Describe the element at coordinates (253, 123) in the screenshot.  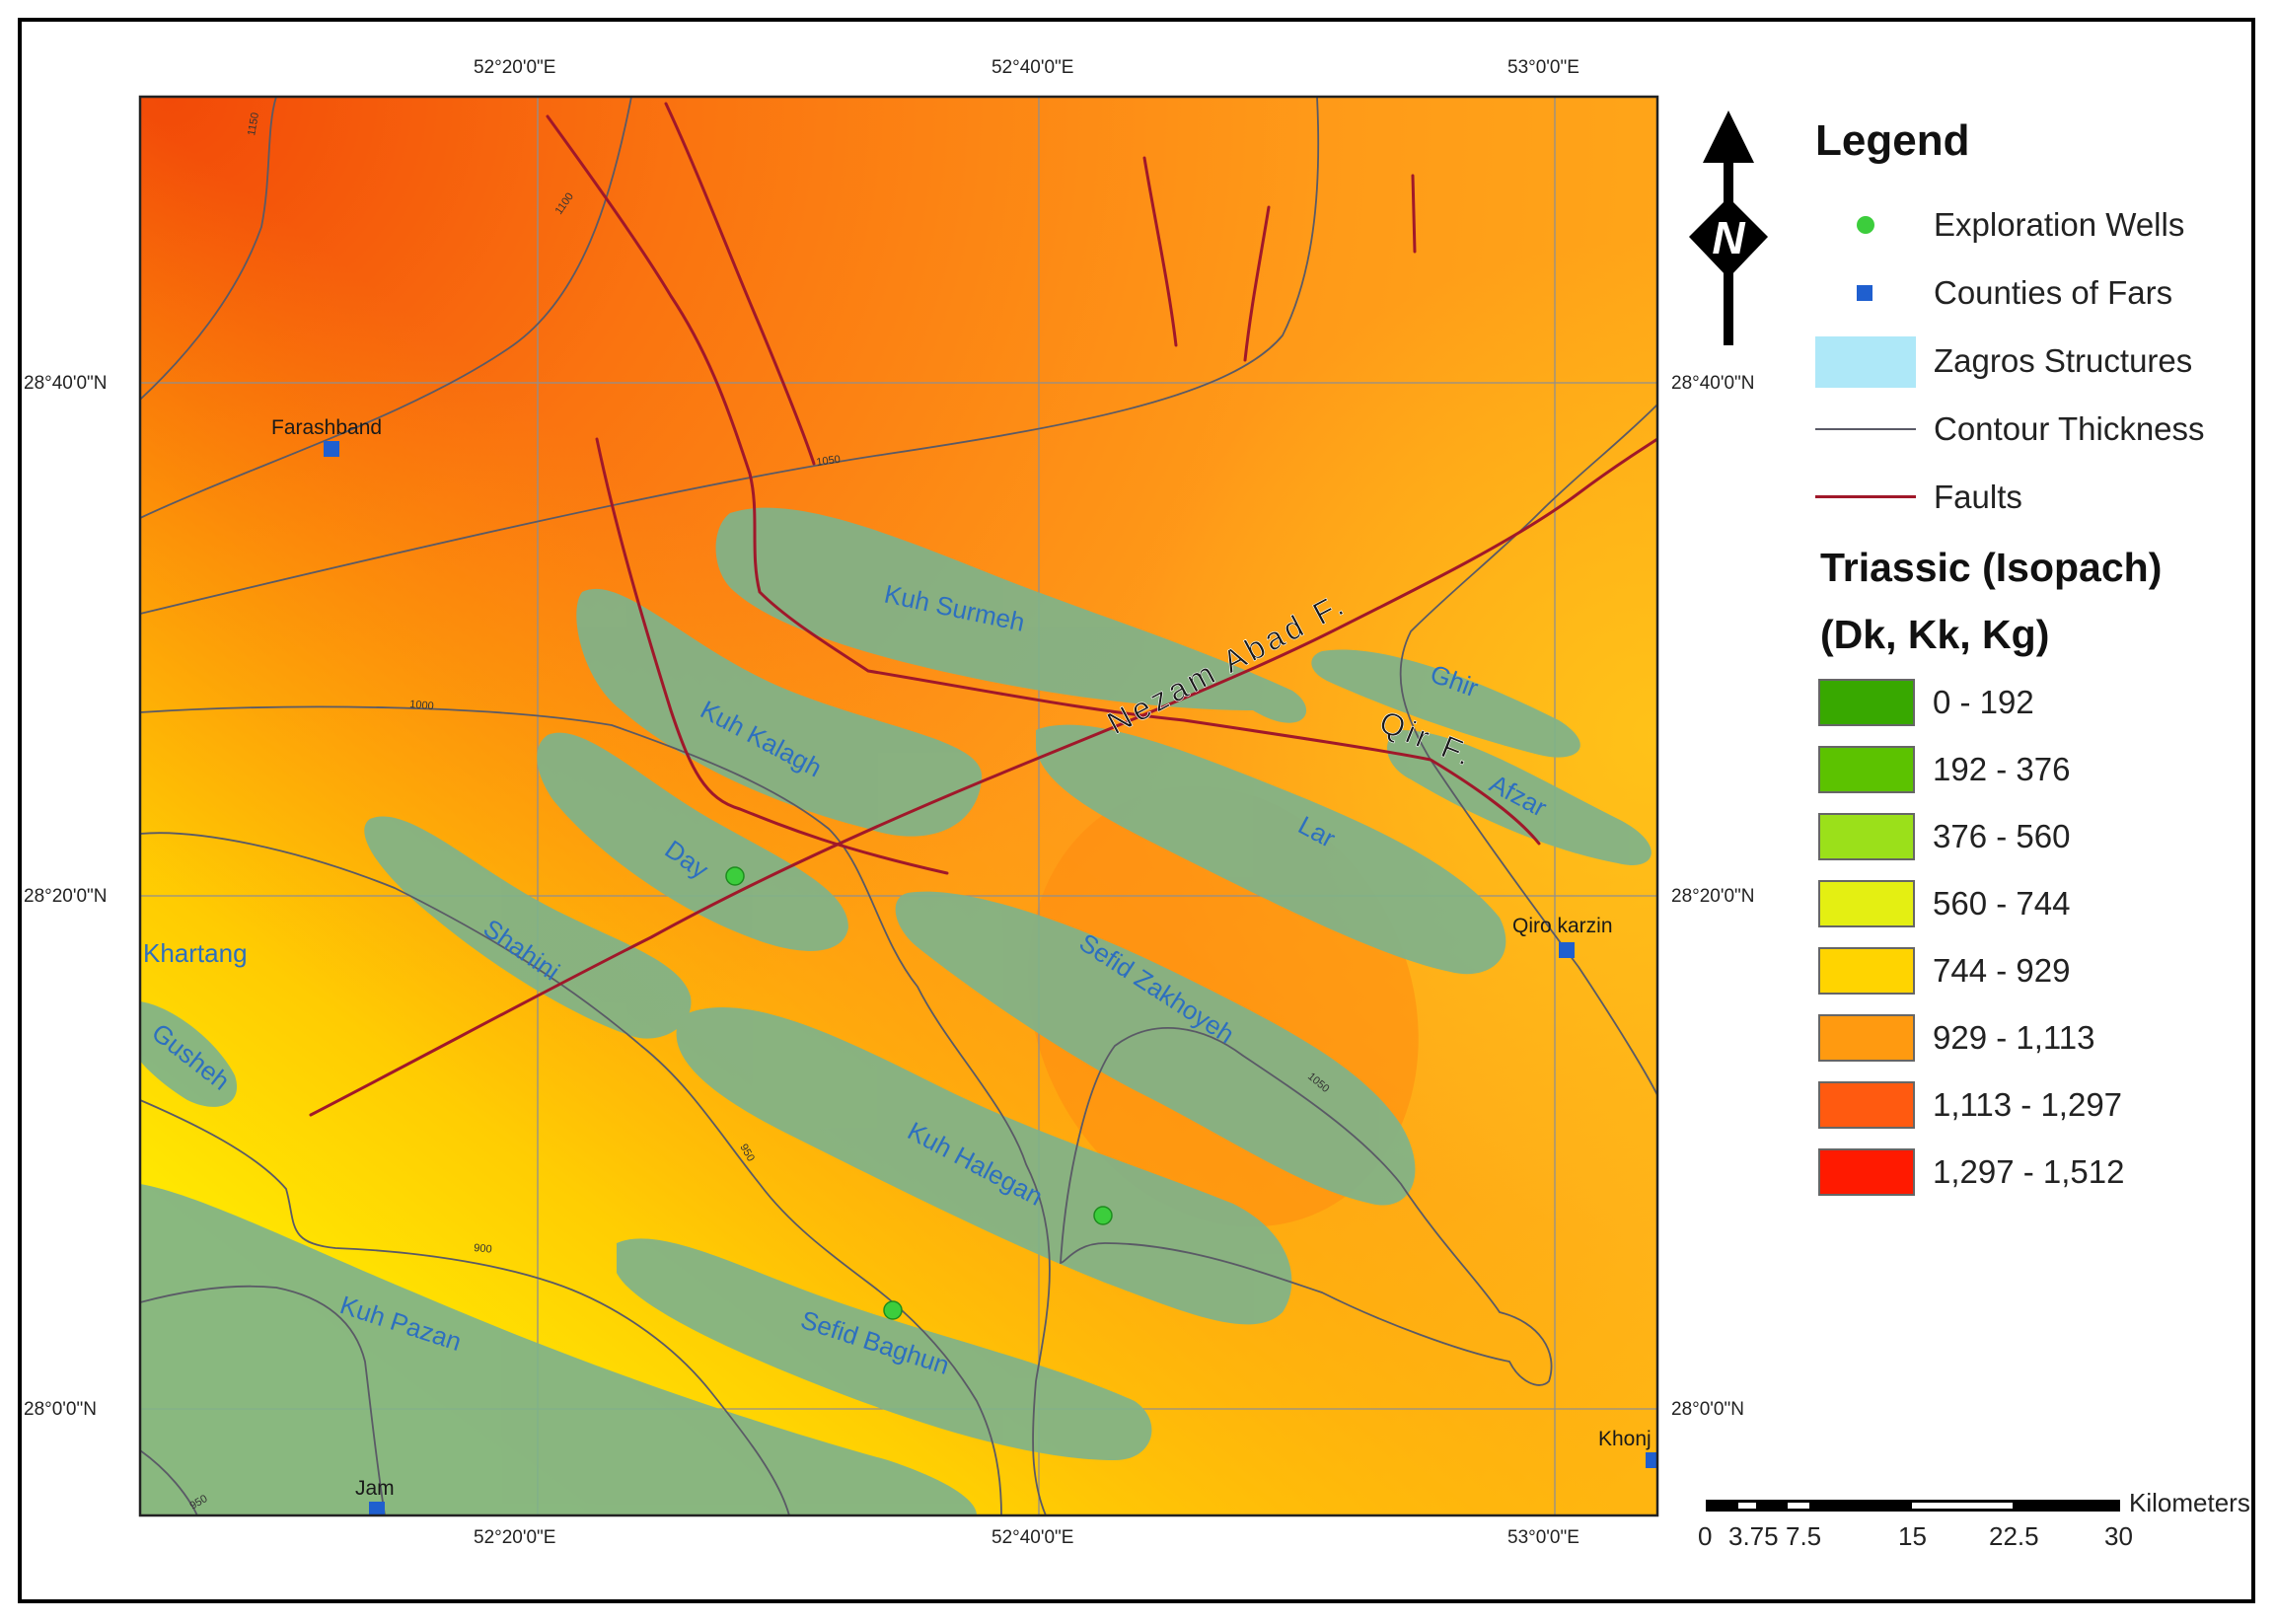
I see `contour-label-1150: 1150` at that location.